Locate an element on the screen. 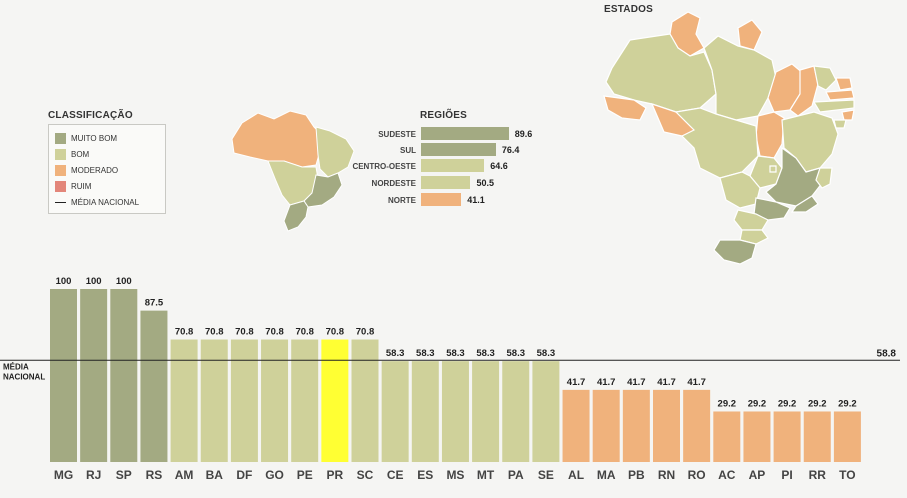  bar-mg is located at coordinates (63, 375).